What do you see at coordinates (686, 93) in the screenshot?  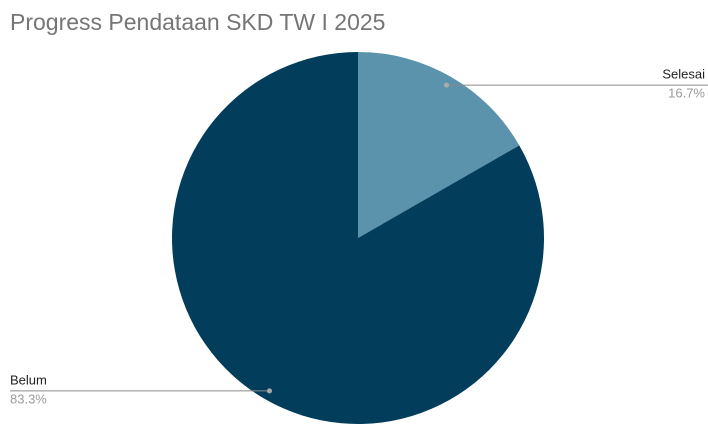 I see `slice-value-label: 16.7%` at bounding box center [686, 93].